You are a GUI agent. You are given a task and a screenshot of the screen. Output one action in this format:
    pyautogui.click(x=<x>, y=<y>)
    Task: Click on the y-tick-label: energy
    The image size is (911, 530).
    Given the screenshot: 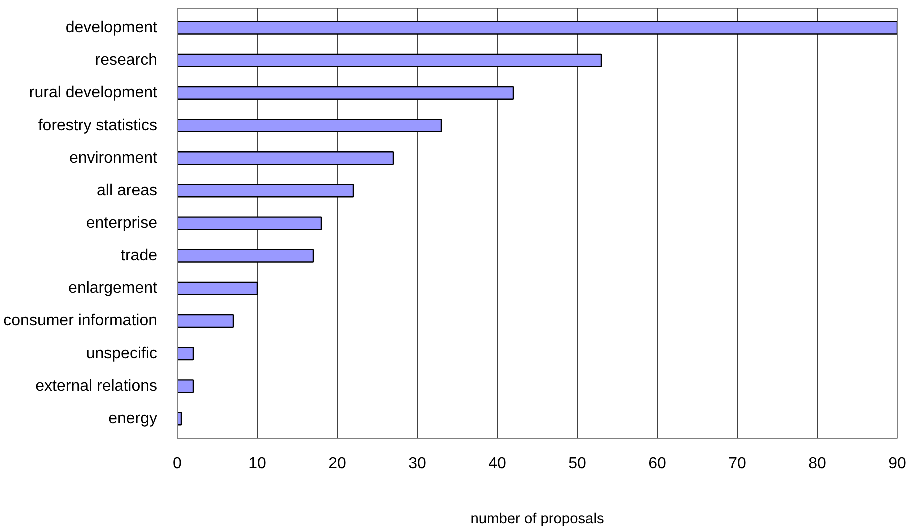 What is the action you would take?
    pyautogui.click(x=133, y=419)
    